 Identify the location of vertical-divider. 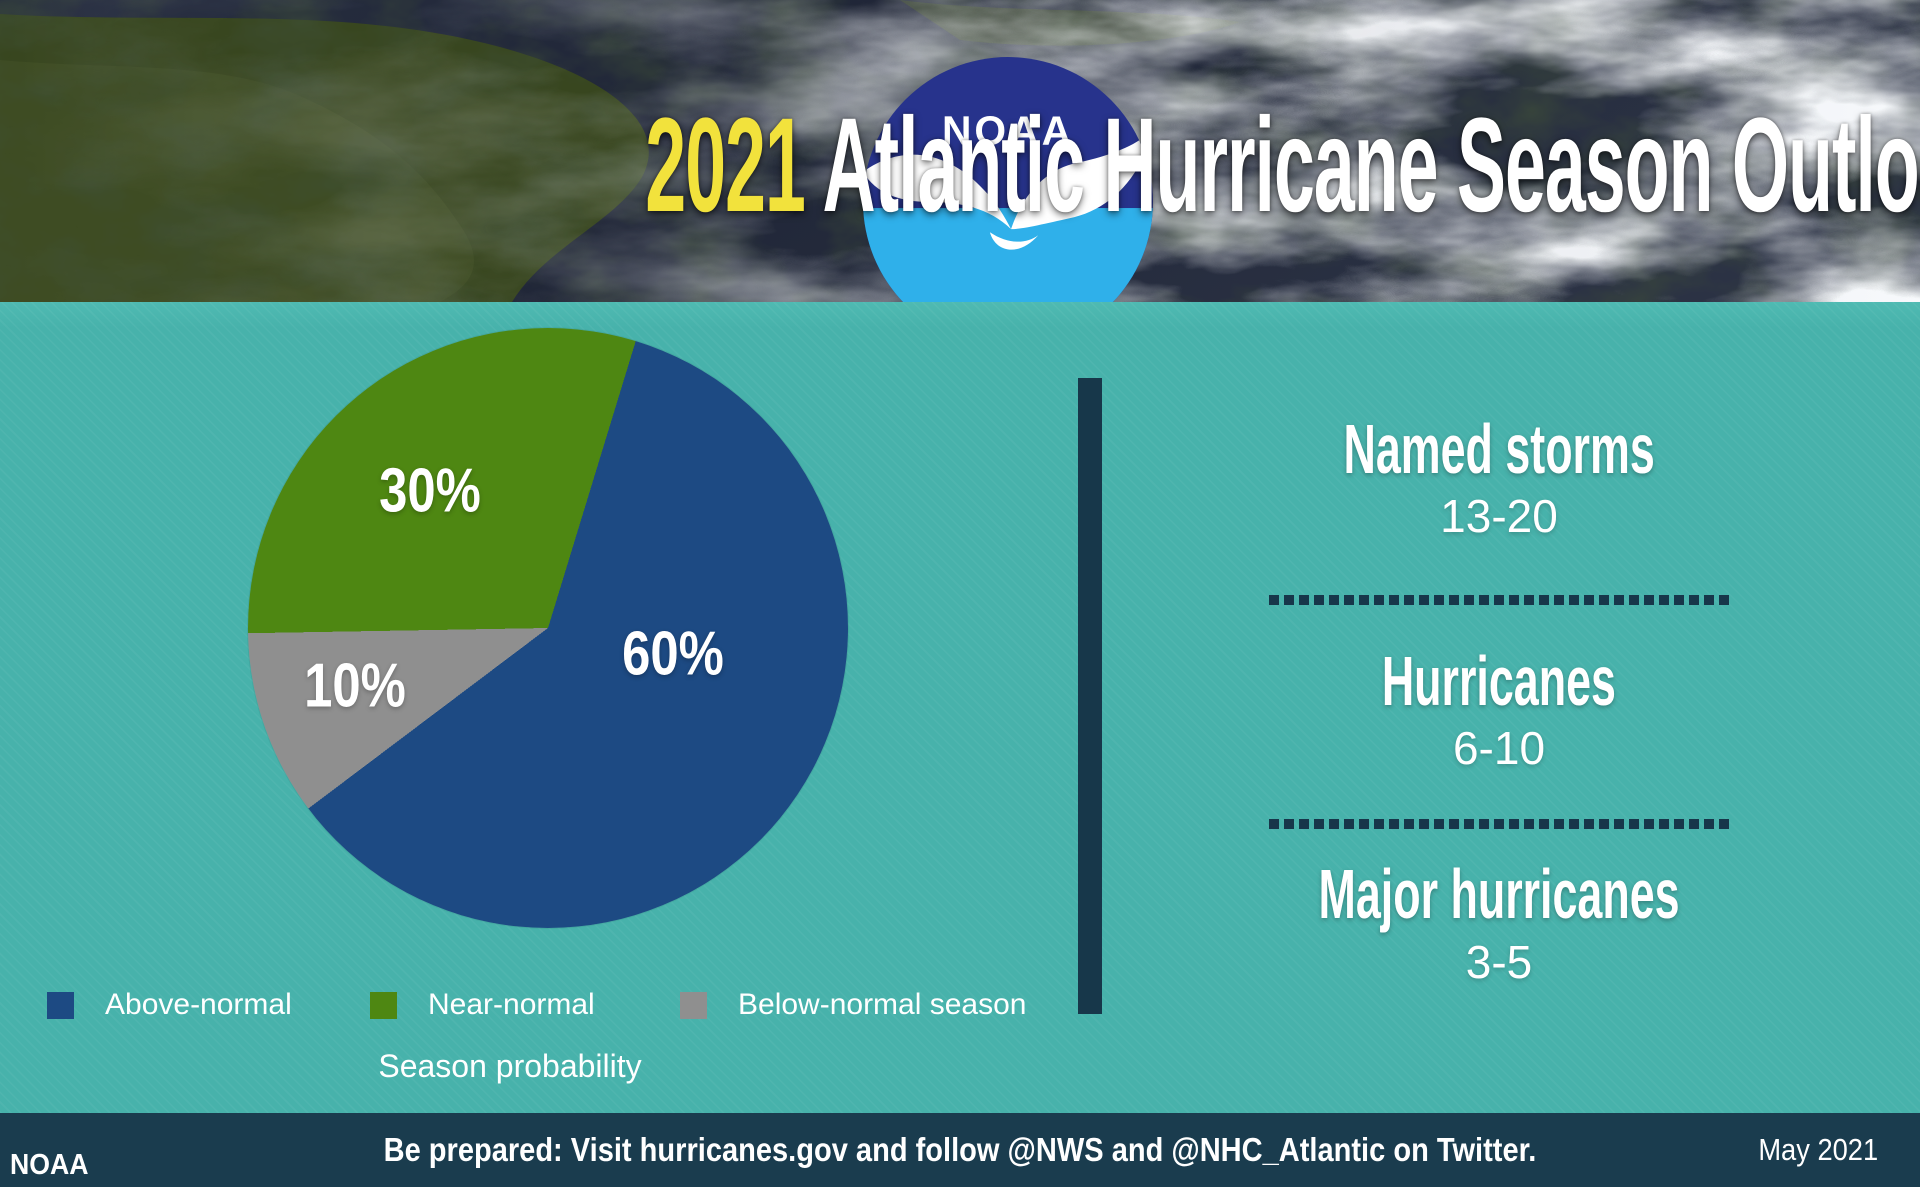
(1090, 696).